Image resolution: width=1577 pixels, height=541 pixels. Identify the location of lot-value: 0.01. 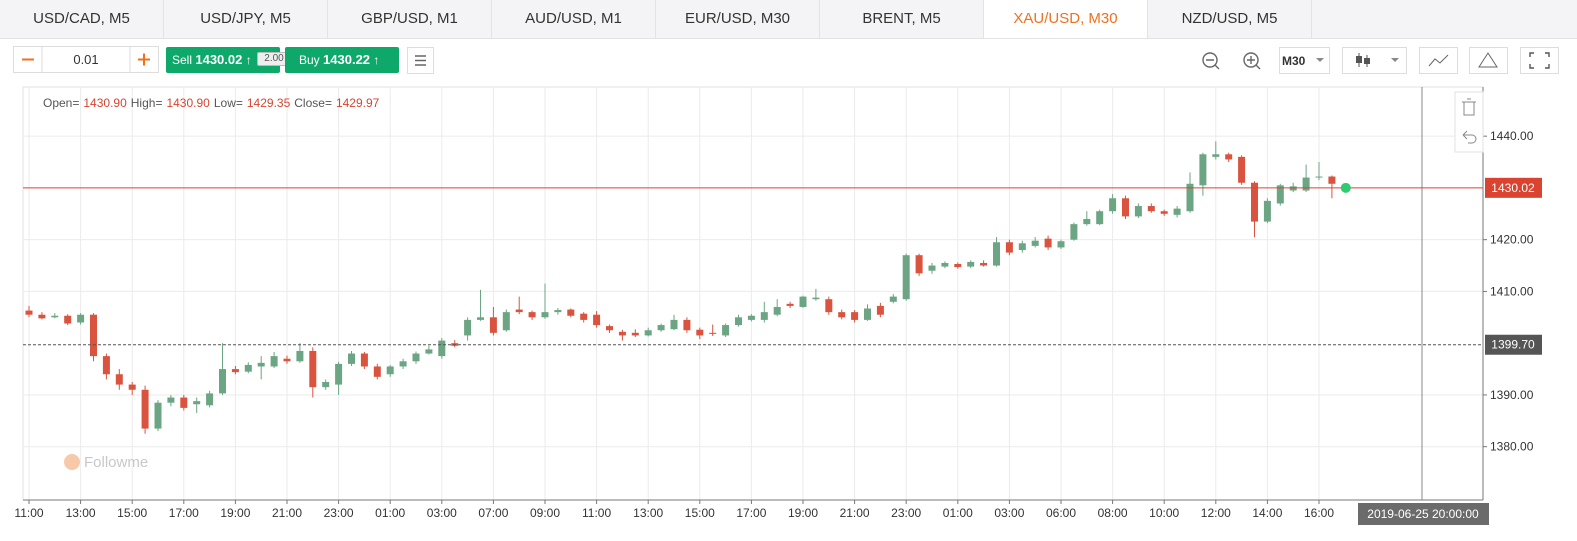
(86, 59).